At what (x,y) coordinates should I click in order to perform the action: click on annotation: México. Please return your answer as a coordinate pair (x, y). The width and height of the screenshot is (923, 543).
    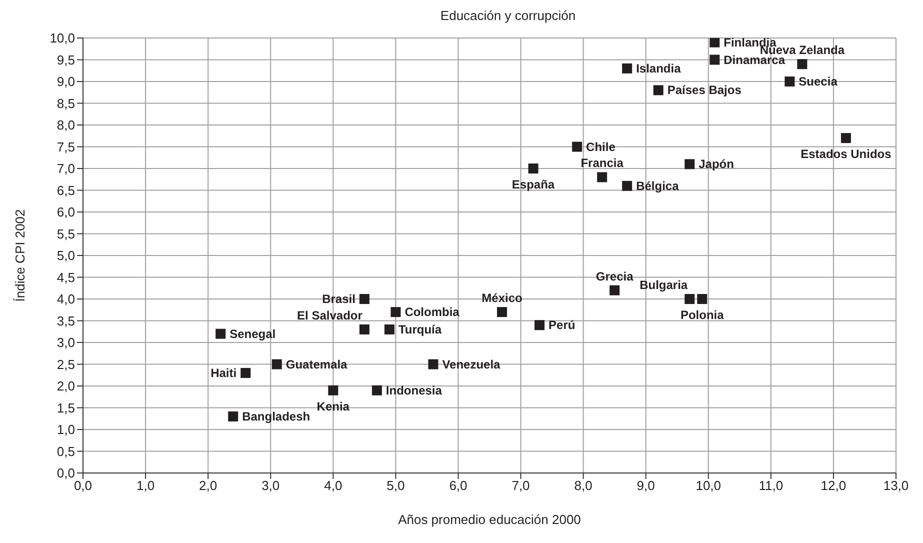
    Looking at the image, I should click on (502, 298).